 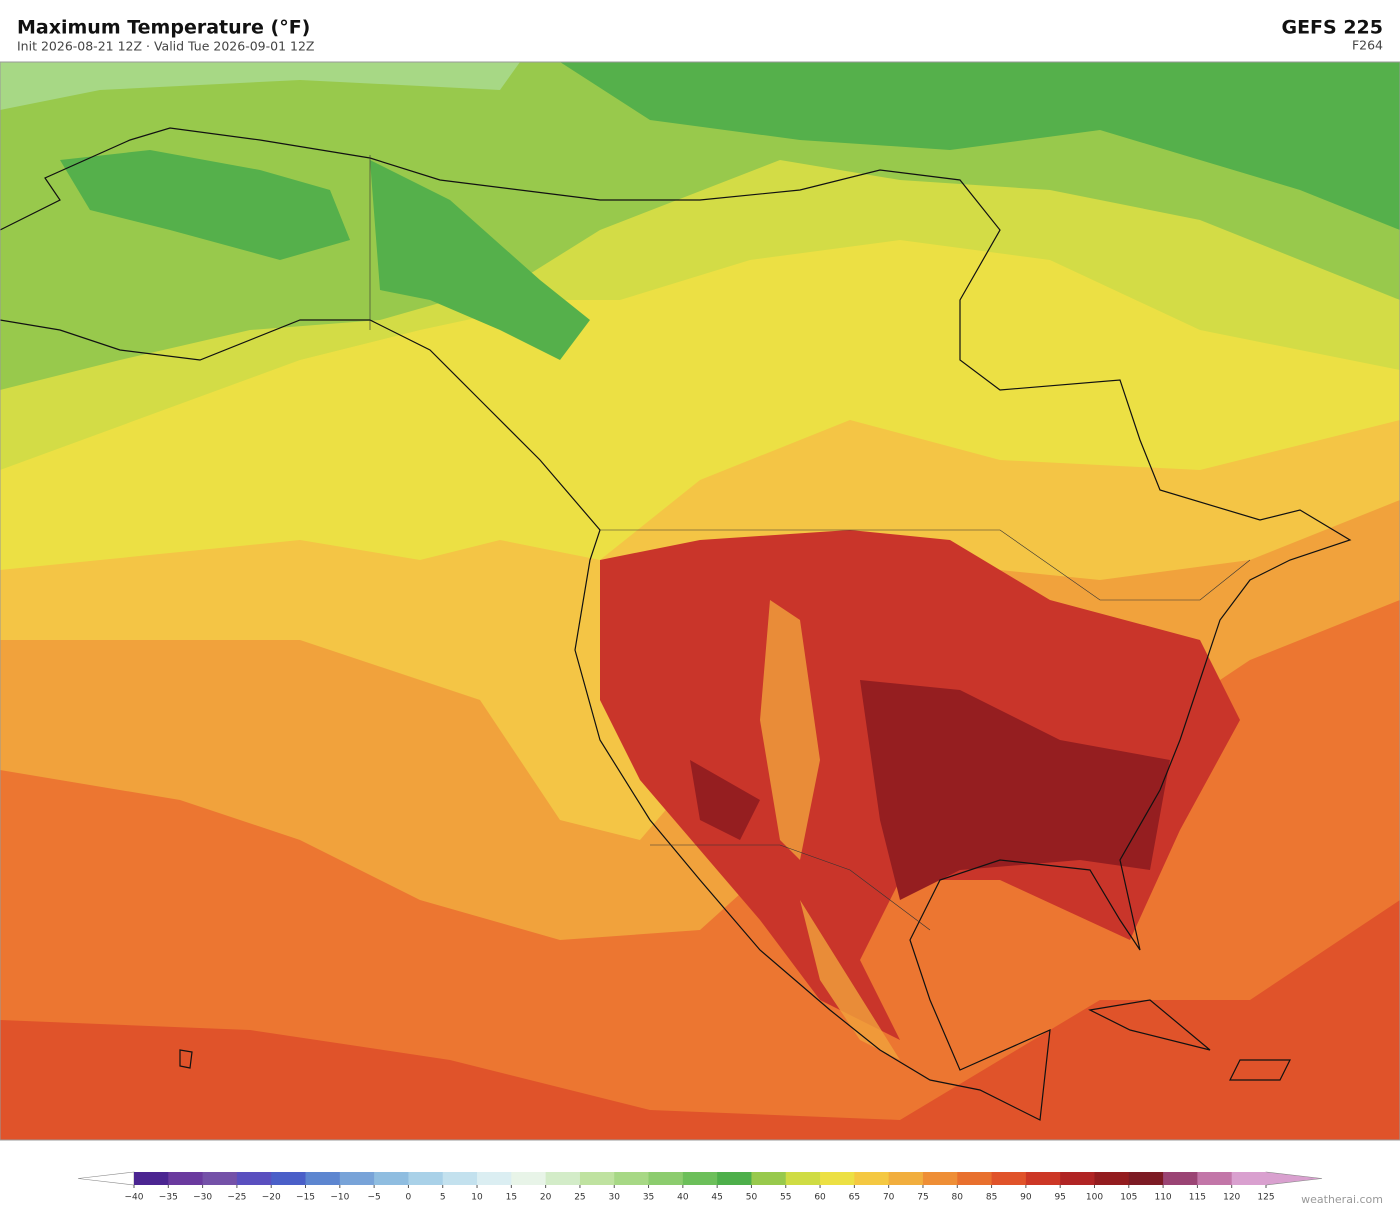 What do you see at coordinates (922, 1198) in the screenshot?
I see `colorbar-tick-label: 75` at bounding box center [922, 1198].